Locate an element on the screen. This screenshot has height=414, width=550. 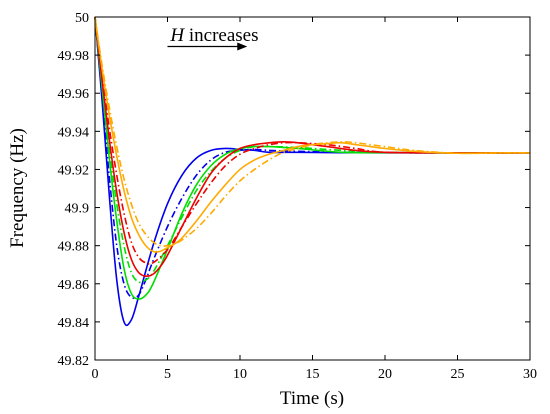
y-tick-label: 49.96 is located at coordinates (74, 94).